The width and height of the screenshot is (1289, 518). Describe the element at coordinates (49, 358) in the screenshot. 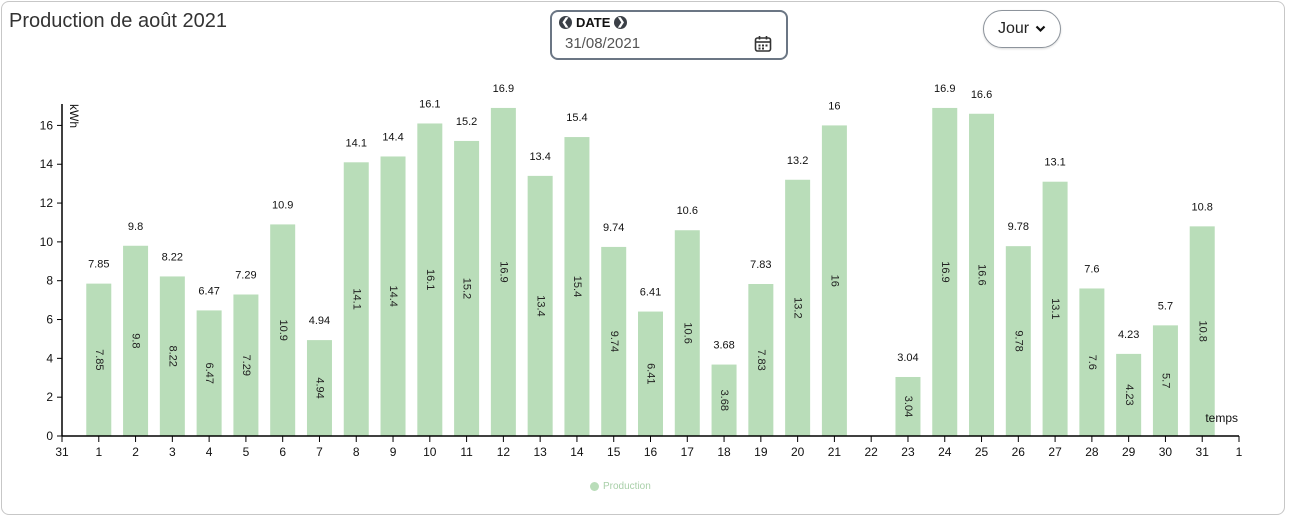

I see `y-tick-label: 4` at that location.